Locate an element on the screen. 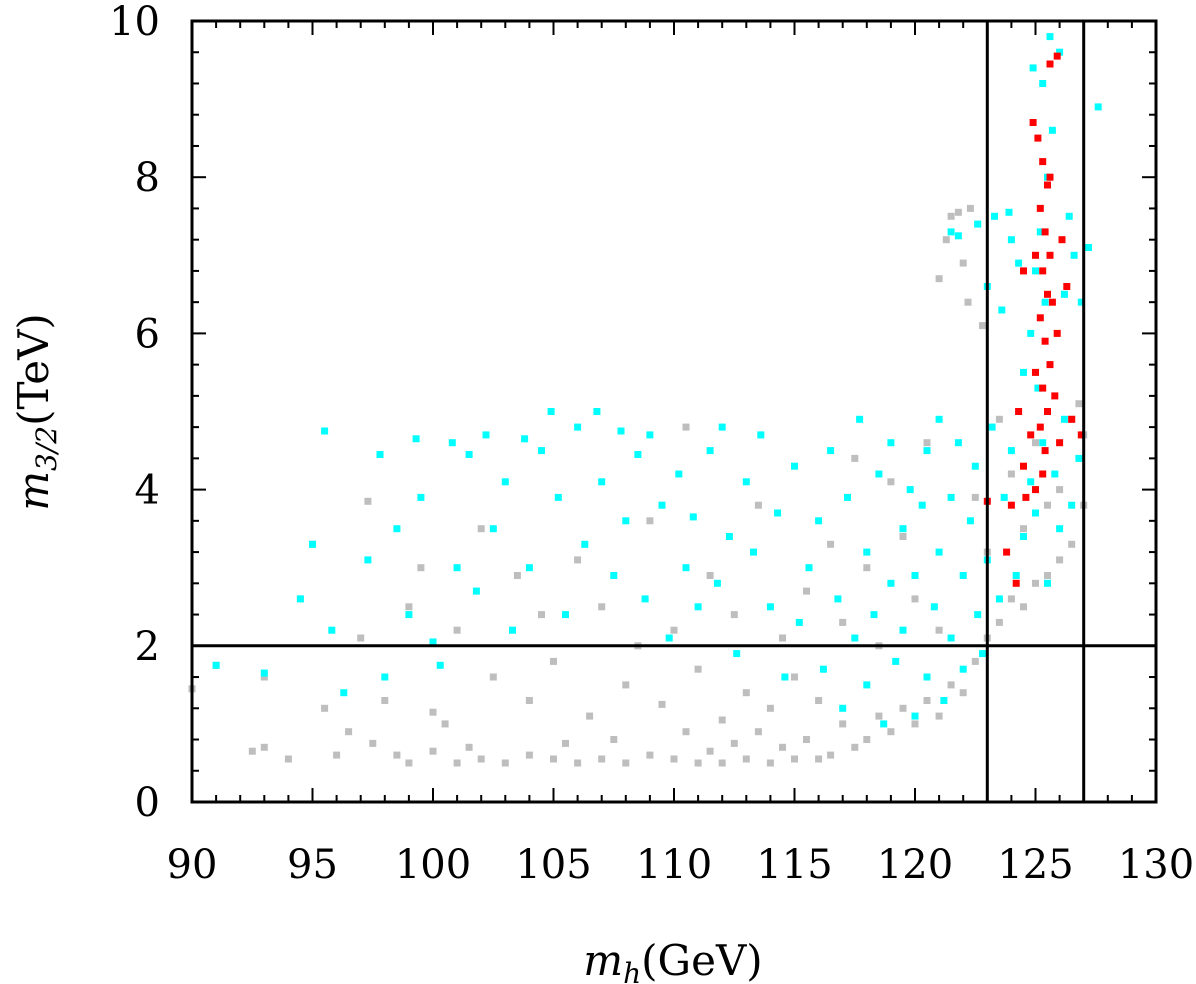 The width and height of the screenshot is (1196, 984). y-tick-label-0: 0 is located at coordinates (147, 803).